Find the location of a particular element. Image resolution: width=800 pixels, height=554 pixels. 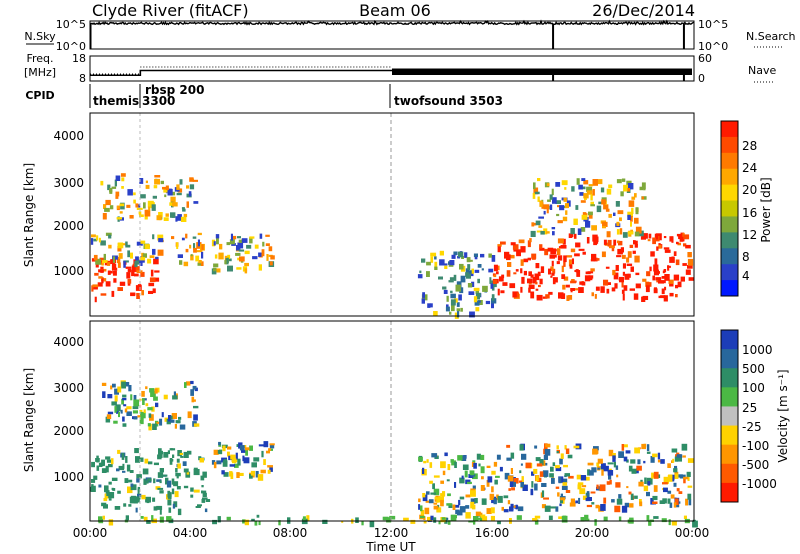

vel-cbar-tick-m1000: -1000 is located at coordinates (759, 484).